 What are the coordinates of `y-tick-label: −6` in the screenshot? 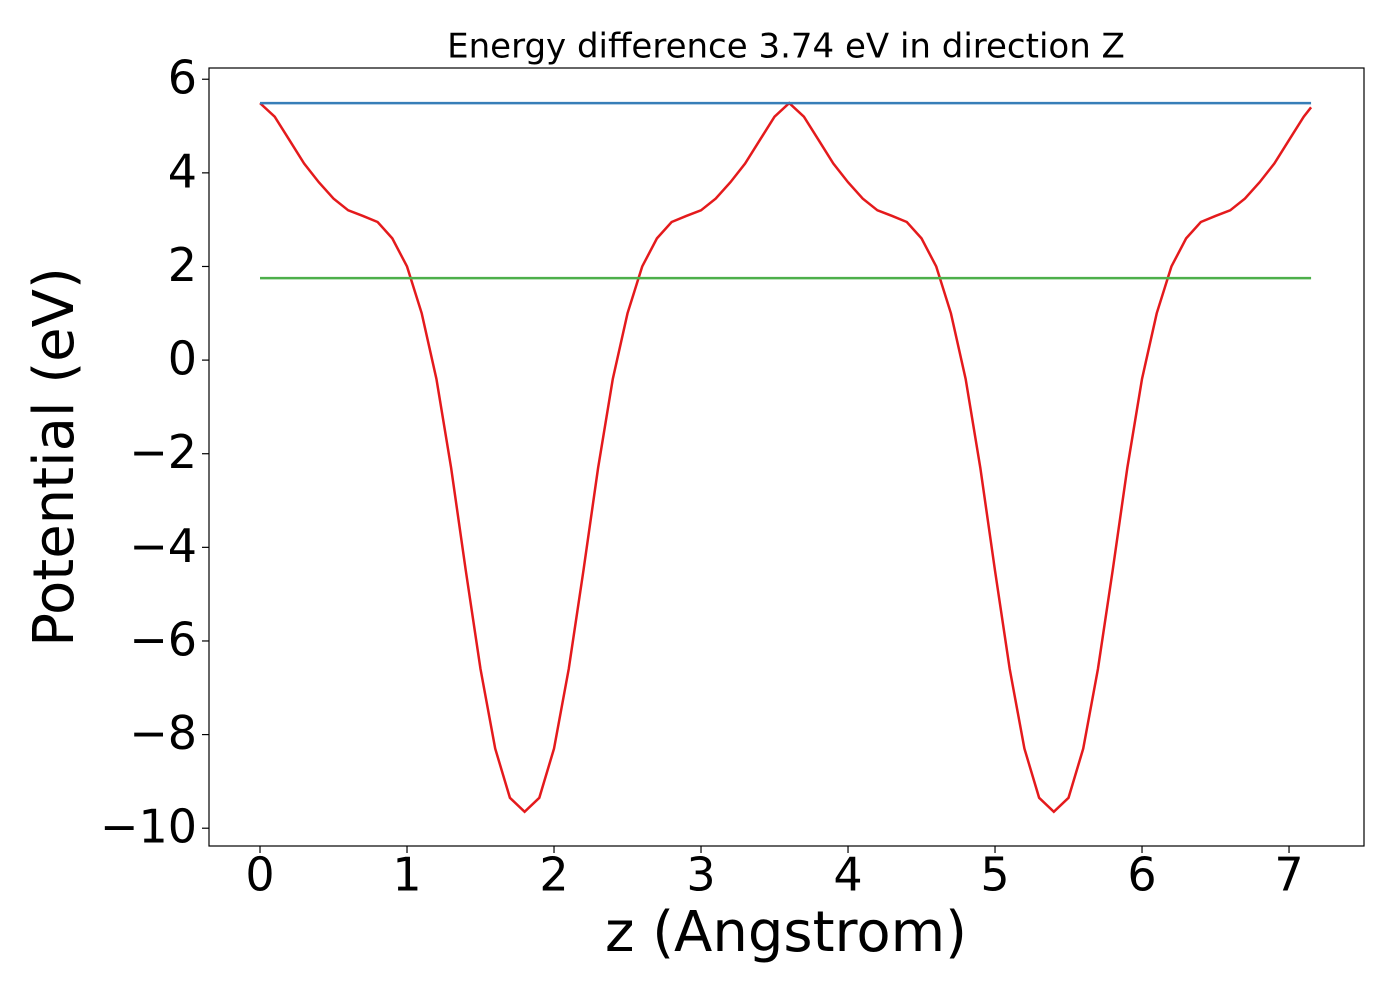 It's located at (163, 639).